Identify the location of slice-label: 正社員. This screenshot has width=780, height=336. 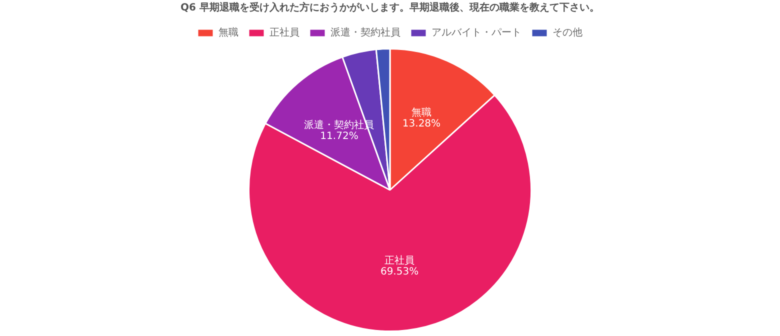
(399, 260).